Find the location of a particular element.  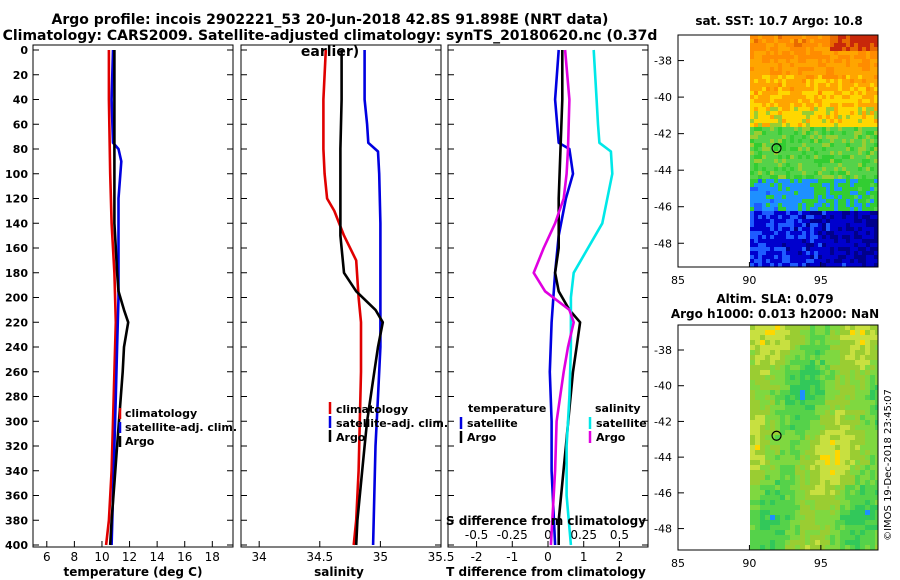

x-tick-label: 8 is located at coordinates (75, 557).